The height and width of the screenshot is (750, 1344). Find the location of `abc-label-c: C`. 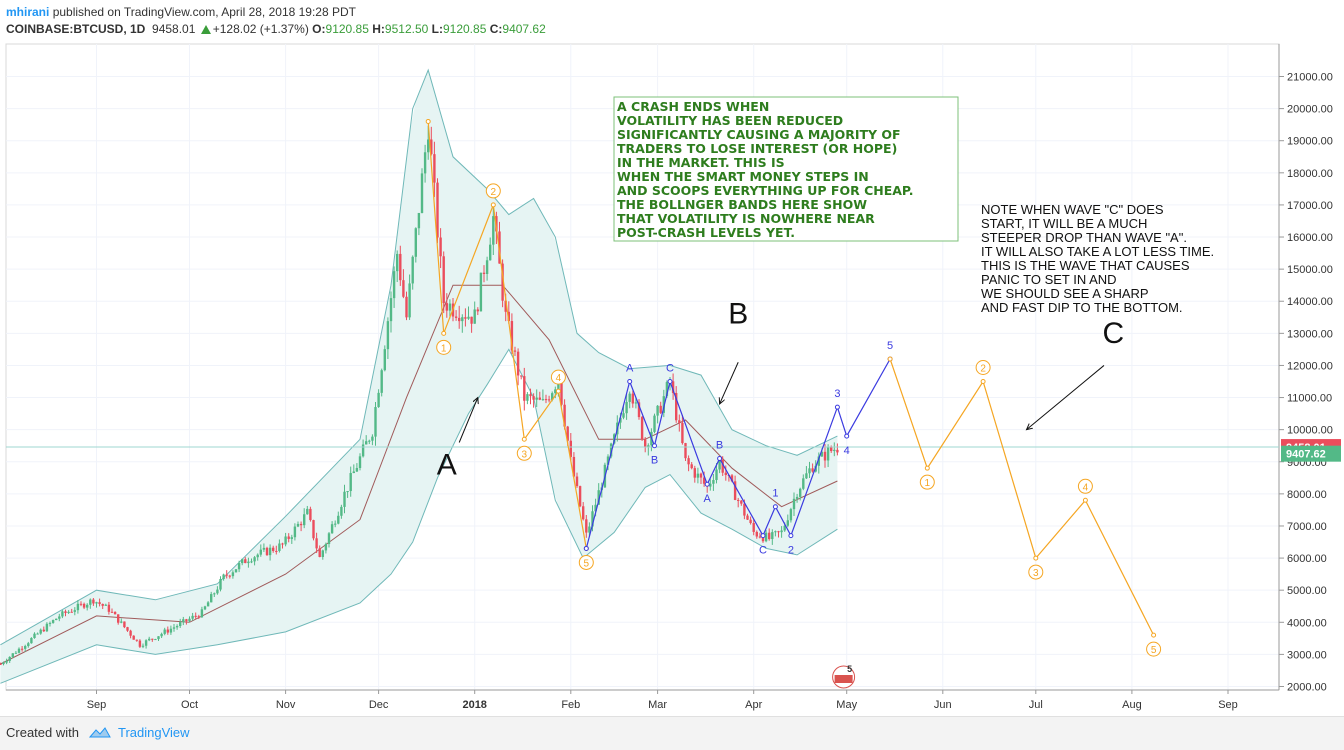

abc-label-c: C is located at coordinates (1113, 333).